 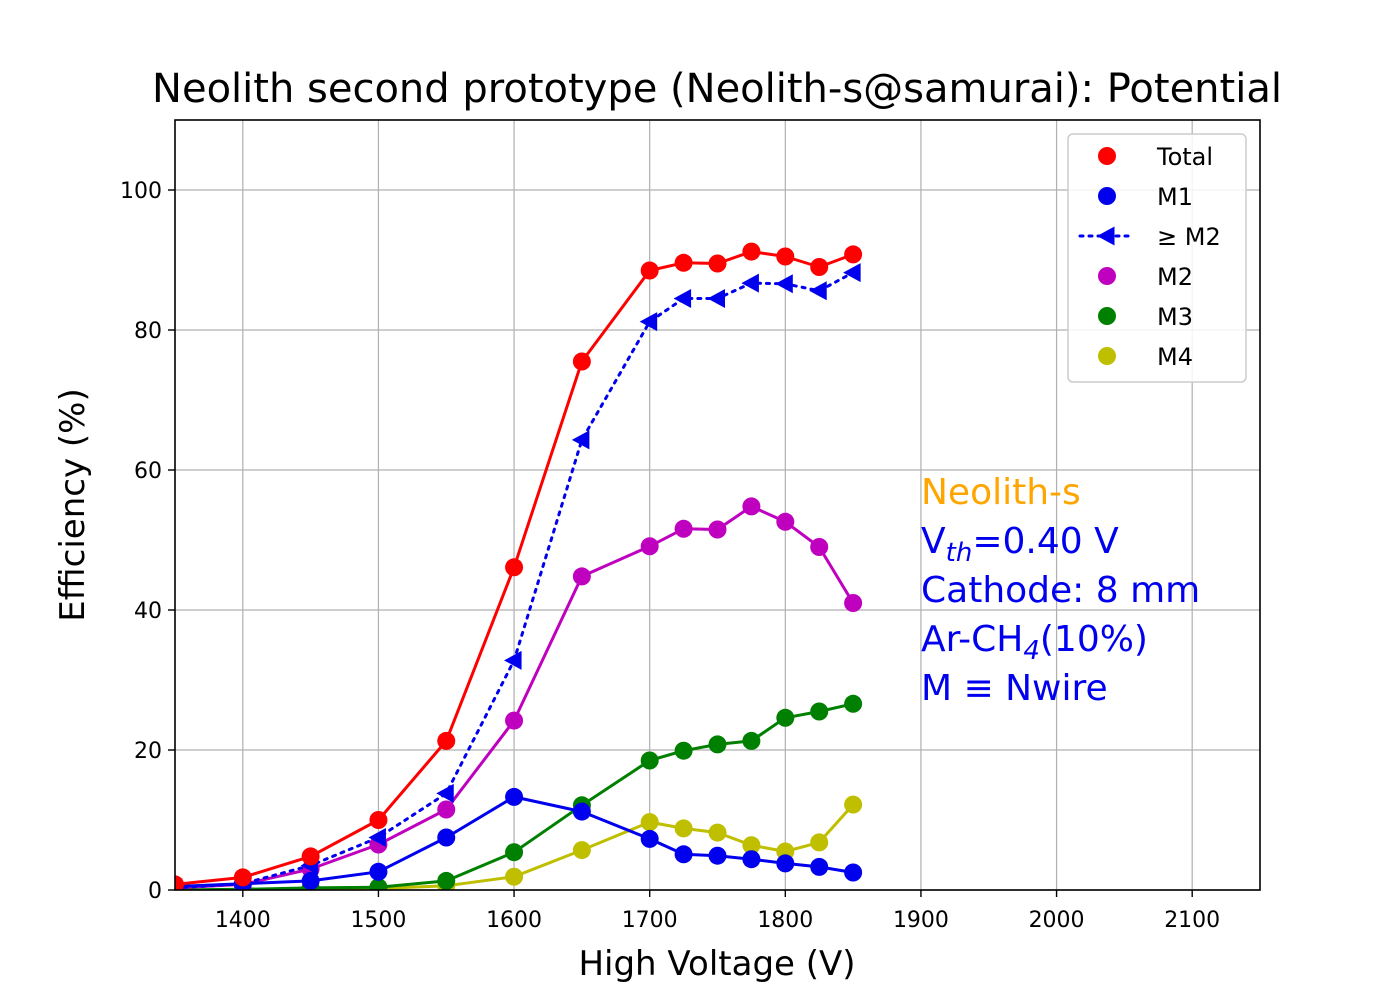 I want to click on annotation-line: Neolith-s, so click(x=1001, y=492).